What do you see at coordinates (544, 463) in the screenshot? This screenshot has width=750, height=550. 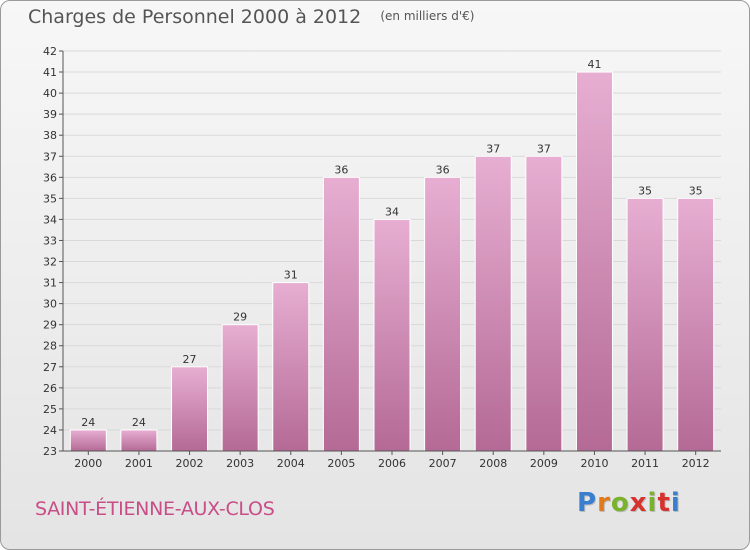 I see `x-tick-label: 2009` at bounding box center [544, 463].